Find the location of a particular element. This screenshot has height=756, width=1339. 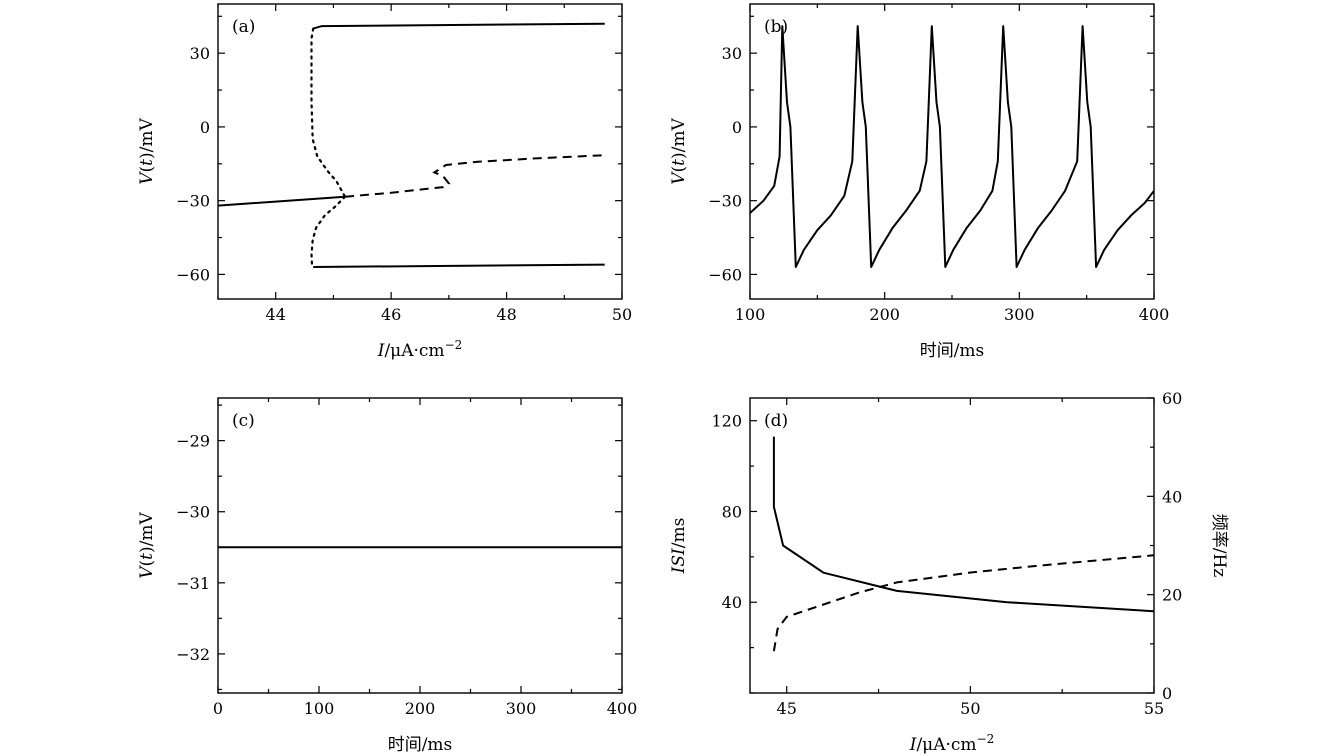

series-unstable-branch is located at coordinates (474, 176).